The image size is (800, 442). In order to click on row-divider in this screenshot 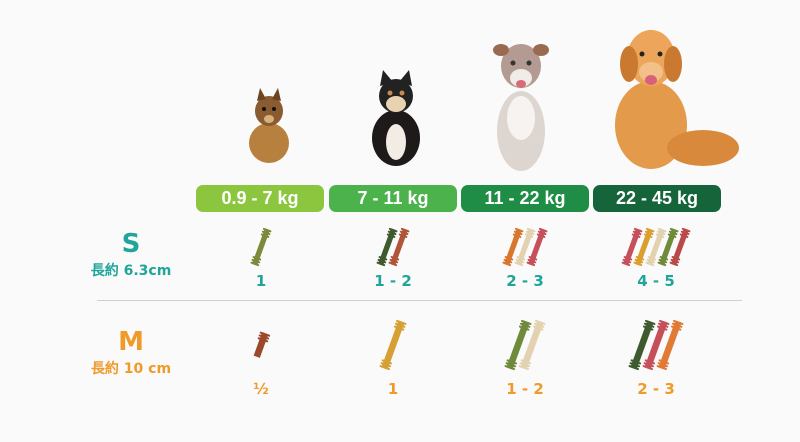, I will do `click(419, 300)`.